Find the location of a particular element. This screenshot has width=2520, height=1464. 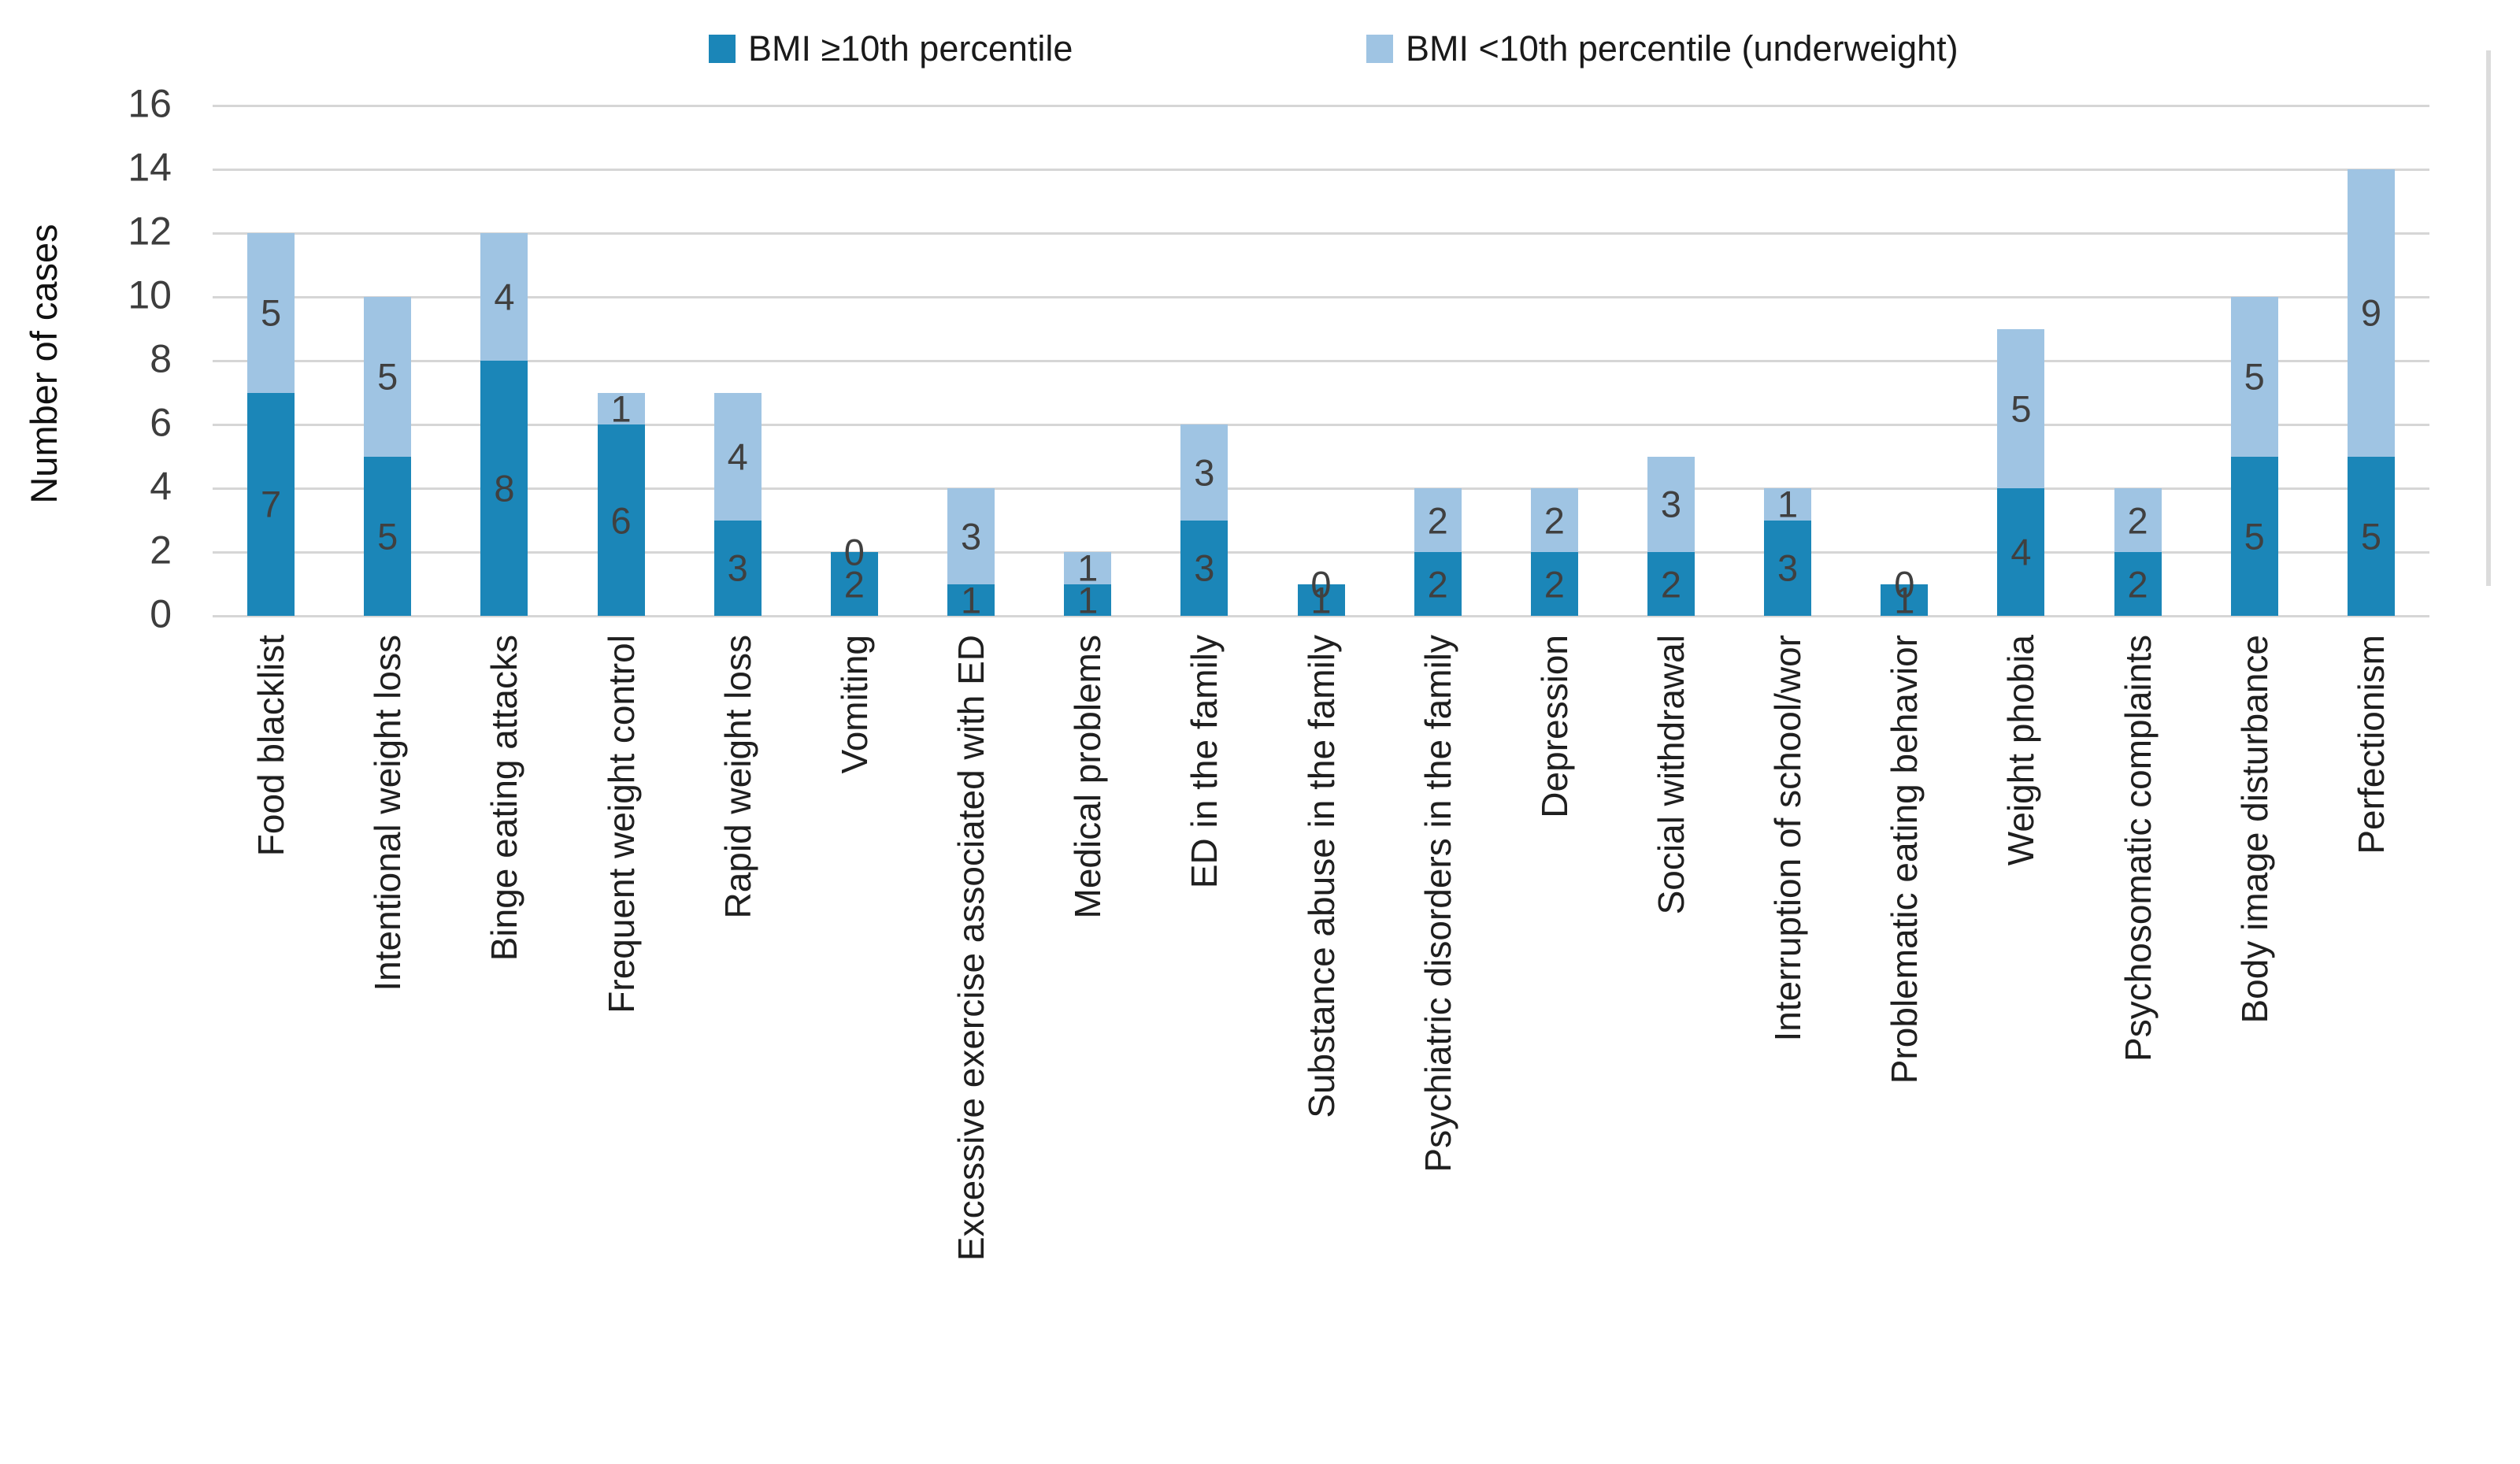

category-label: Depression is located at coordinates (1554, 726).